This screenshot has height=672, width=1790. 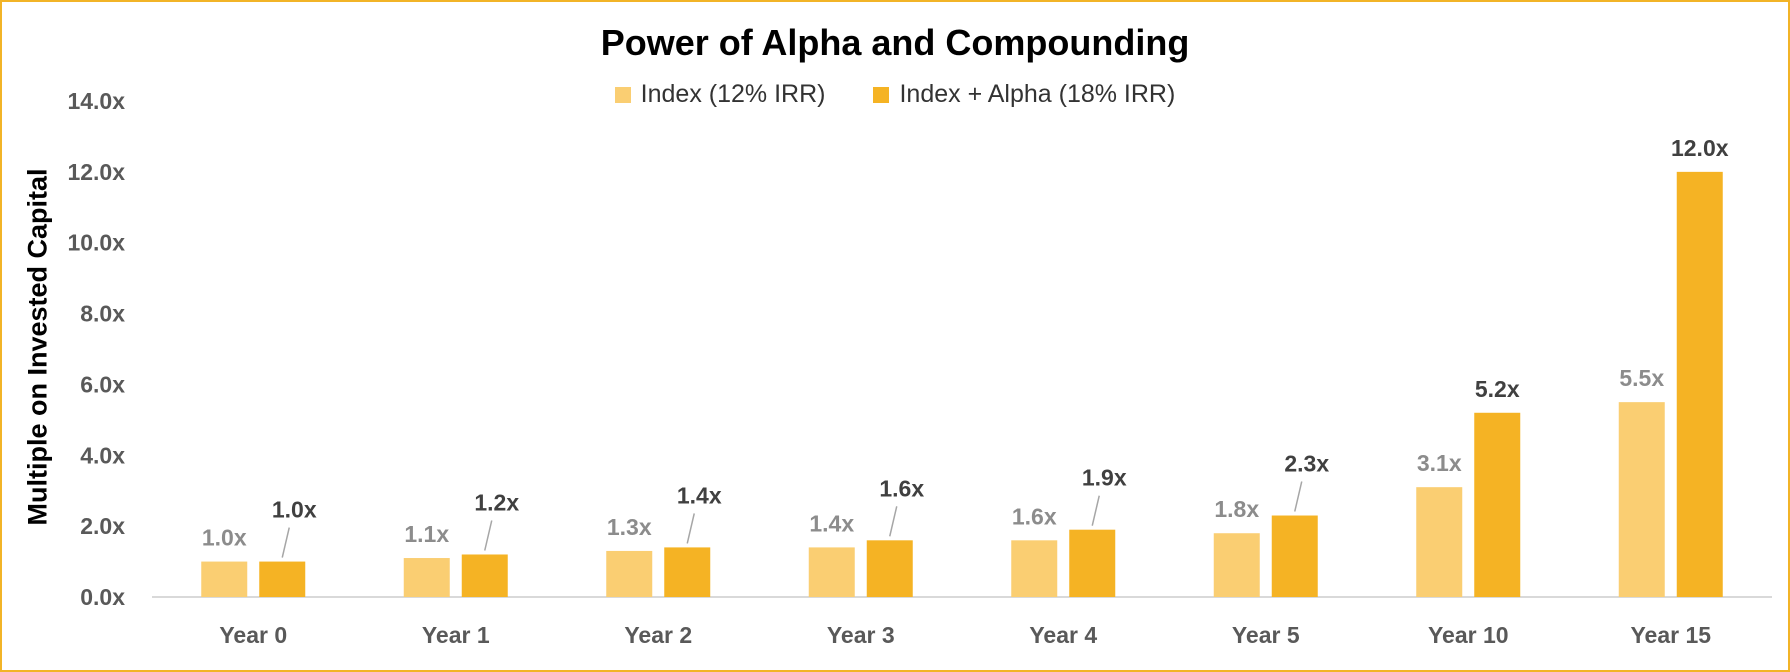 I want to click on data-label-index-alpha: 1.4x, so click(x=699, y=495).